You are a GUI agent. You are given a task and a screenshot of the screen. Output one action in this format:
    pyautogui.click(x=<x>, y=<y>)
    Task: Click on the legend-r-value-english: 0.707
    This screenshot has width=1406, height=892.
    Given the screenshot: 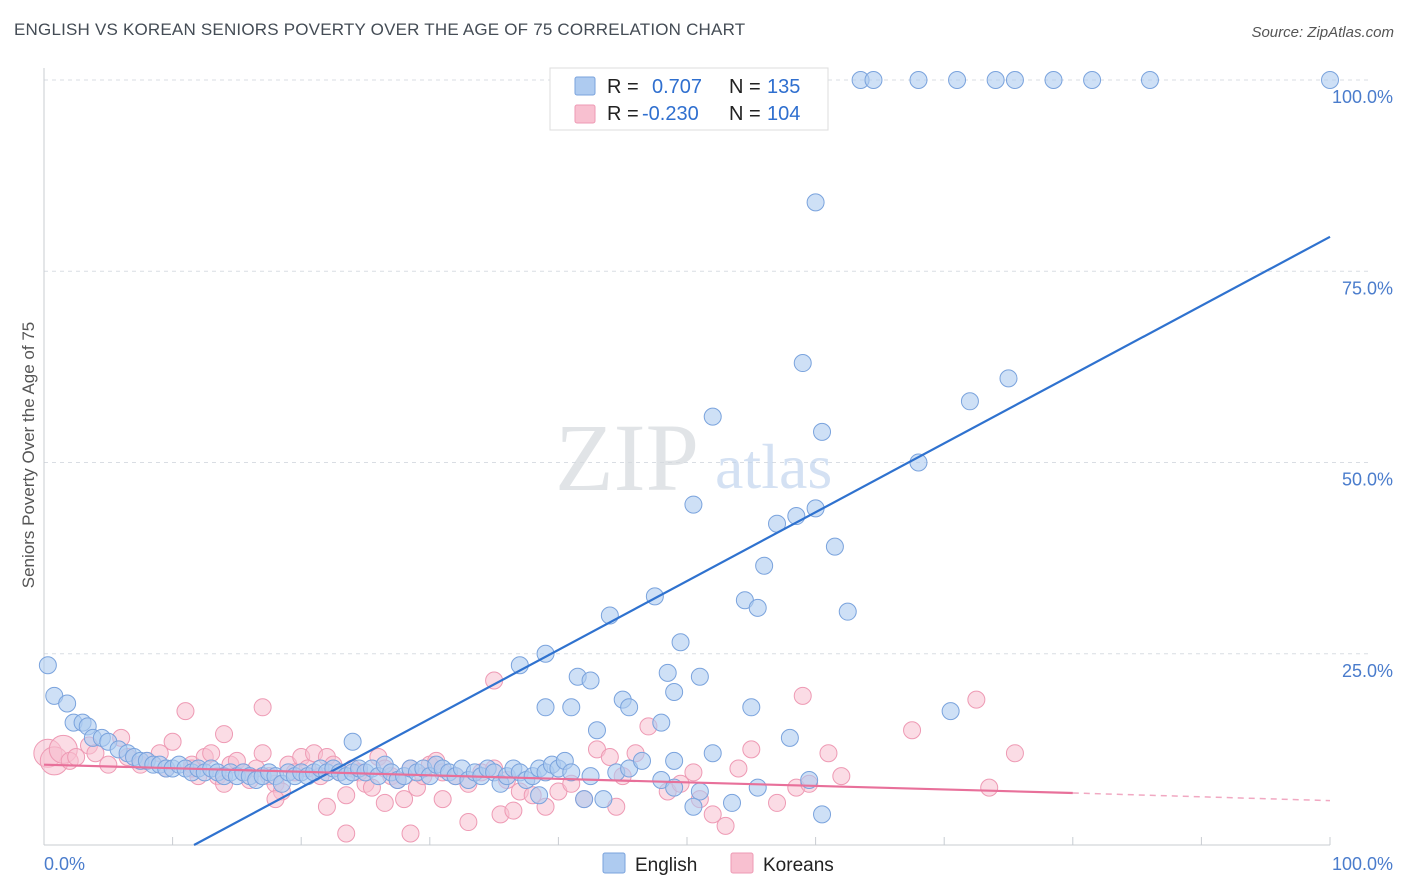 What is the action you would take?
    pyautogui.click(x=677, y=87)
    